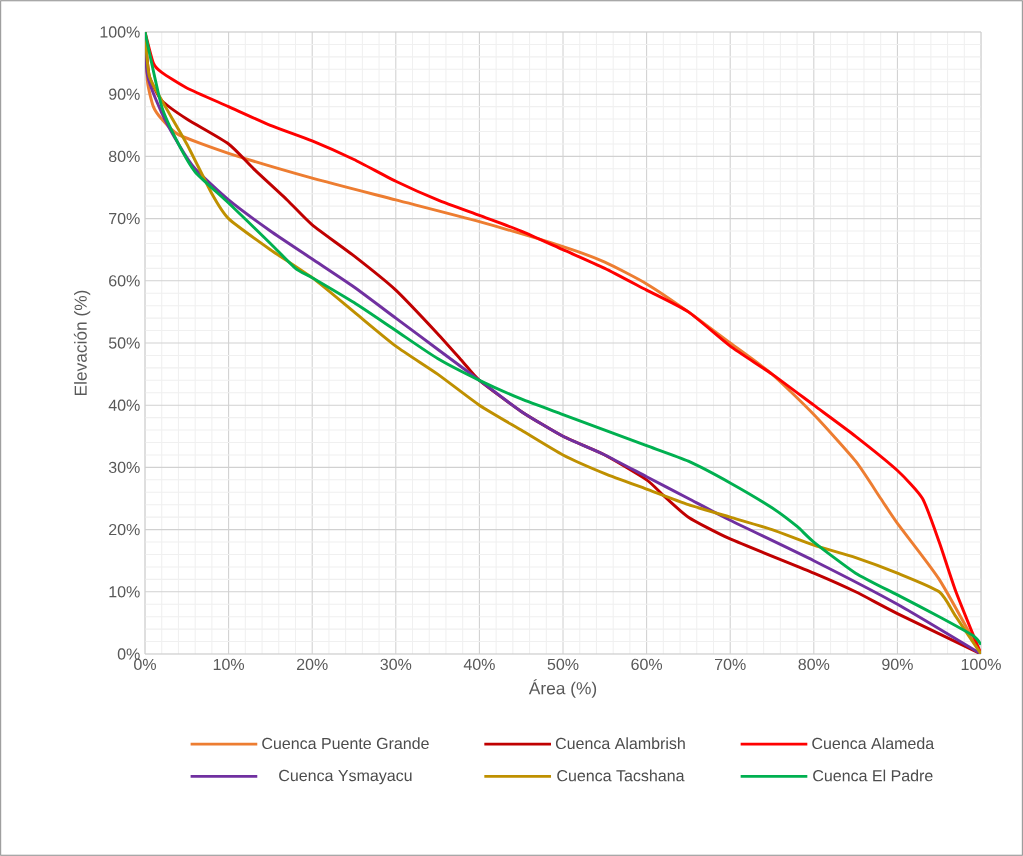  What do you see at coordinates (124, 218) in the screenshot?
I see `y-tick-label: 70%` at bounding box center [124, 218].